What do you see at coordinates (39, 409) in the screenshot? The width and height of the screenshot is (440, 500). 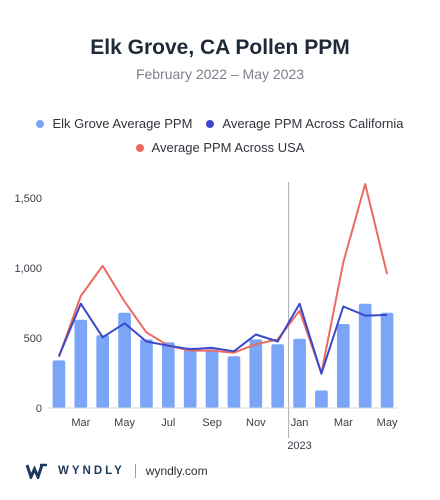 I see `y-tick-label: 0` at bounding box center [39, 409].